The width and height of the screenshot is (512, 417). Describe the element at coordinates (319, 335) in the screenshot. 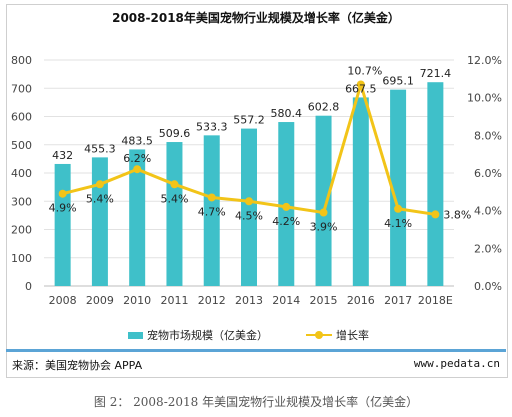

I see `legend-line-swatch` at that location.